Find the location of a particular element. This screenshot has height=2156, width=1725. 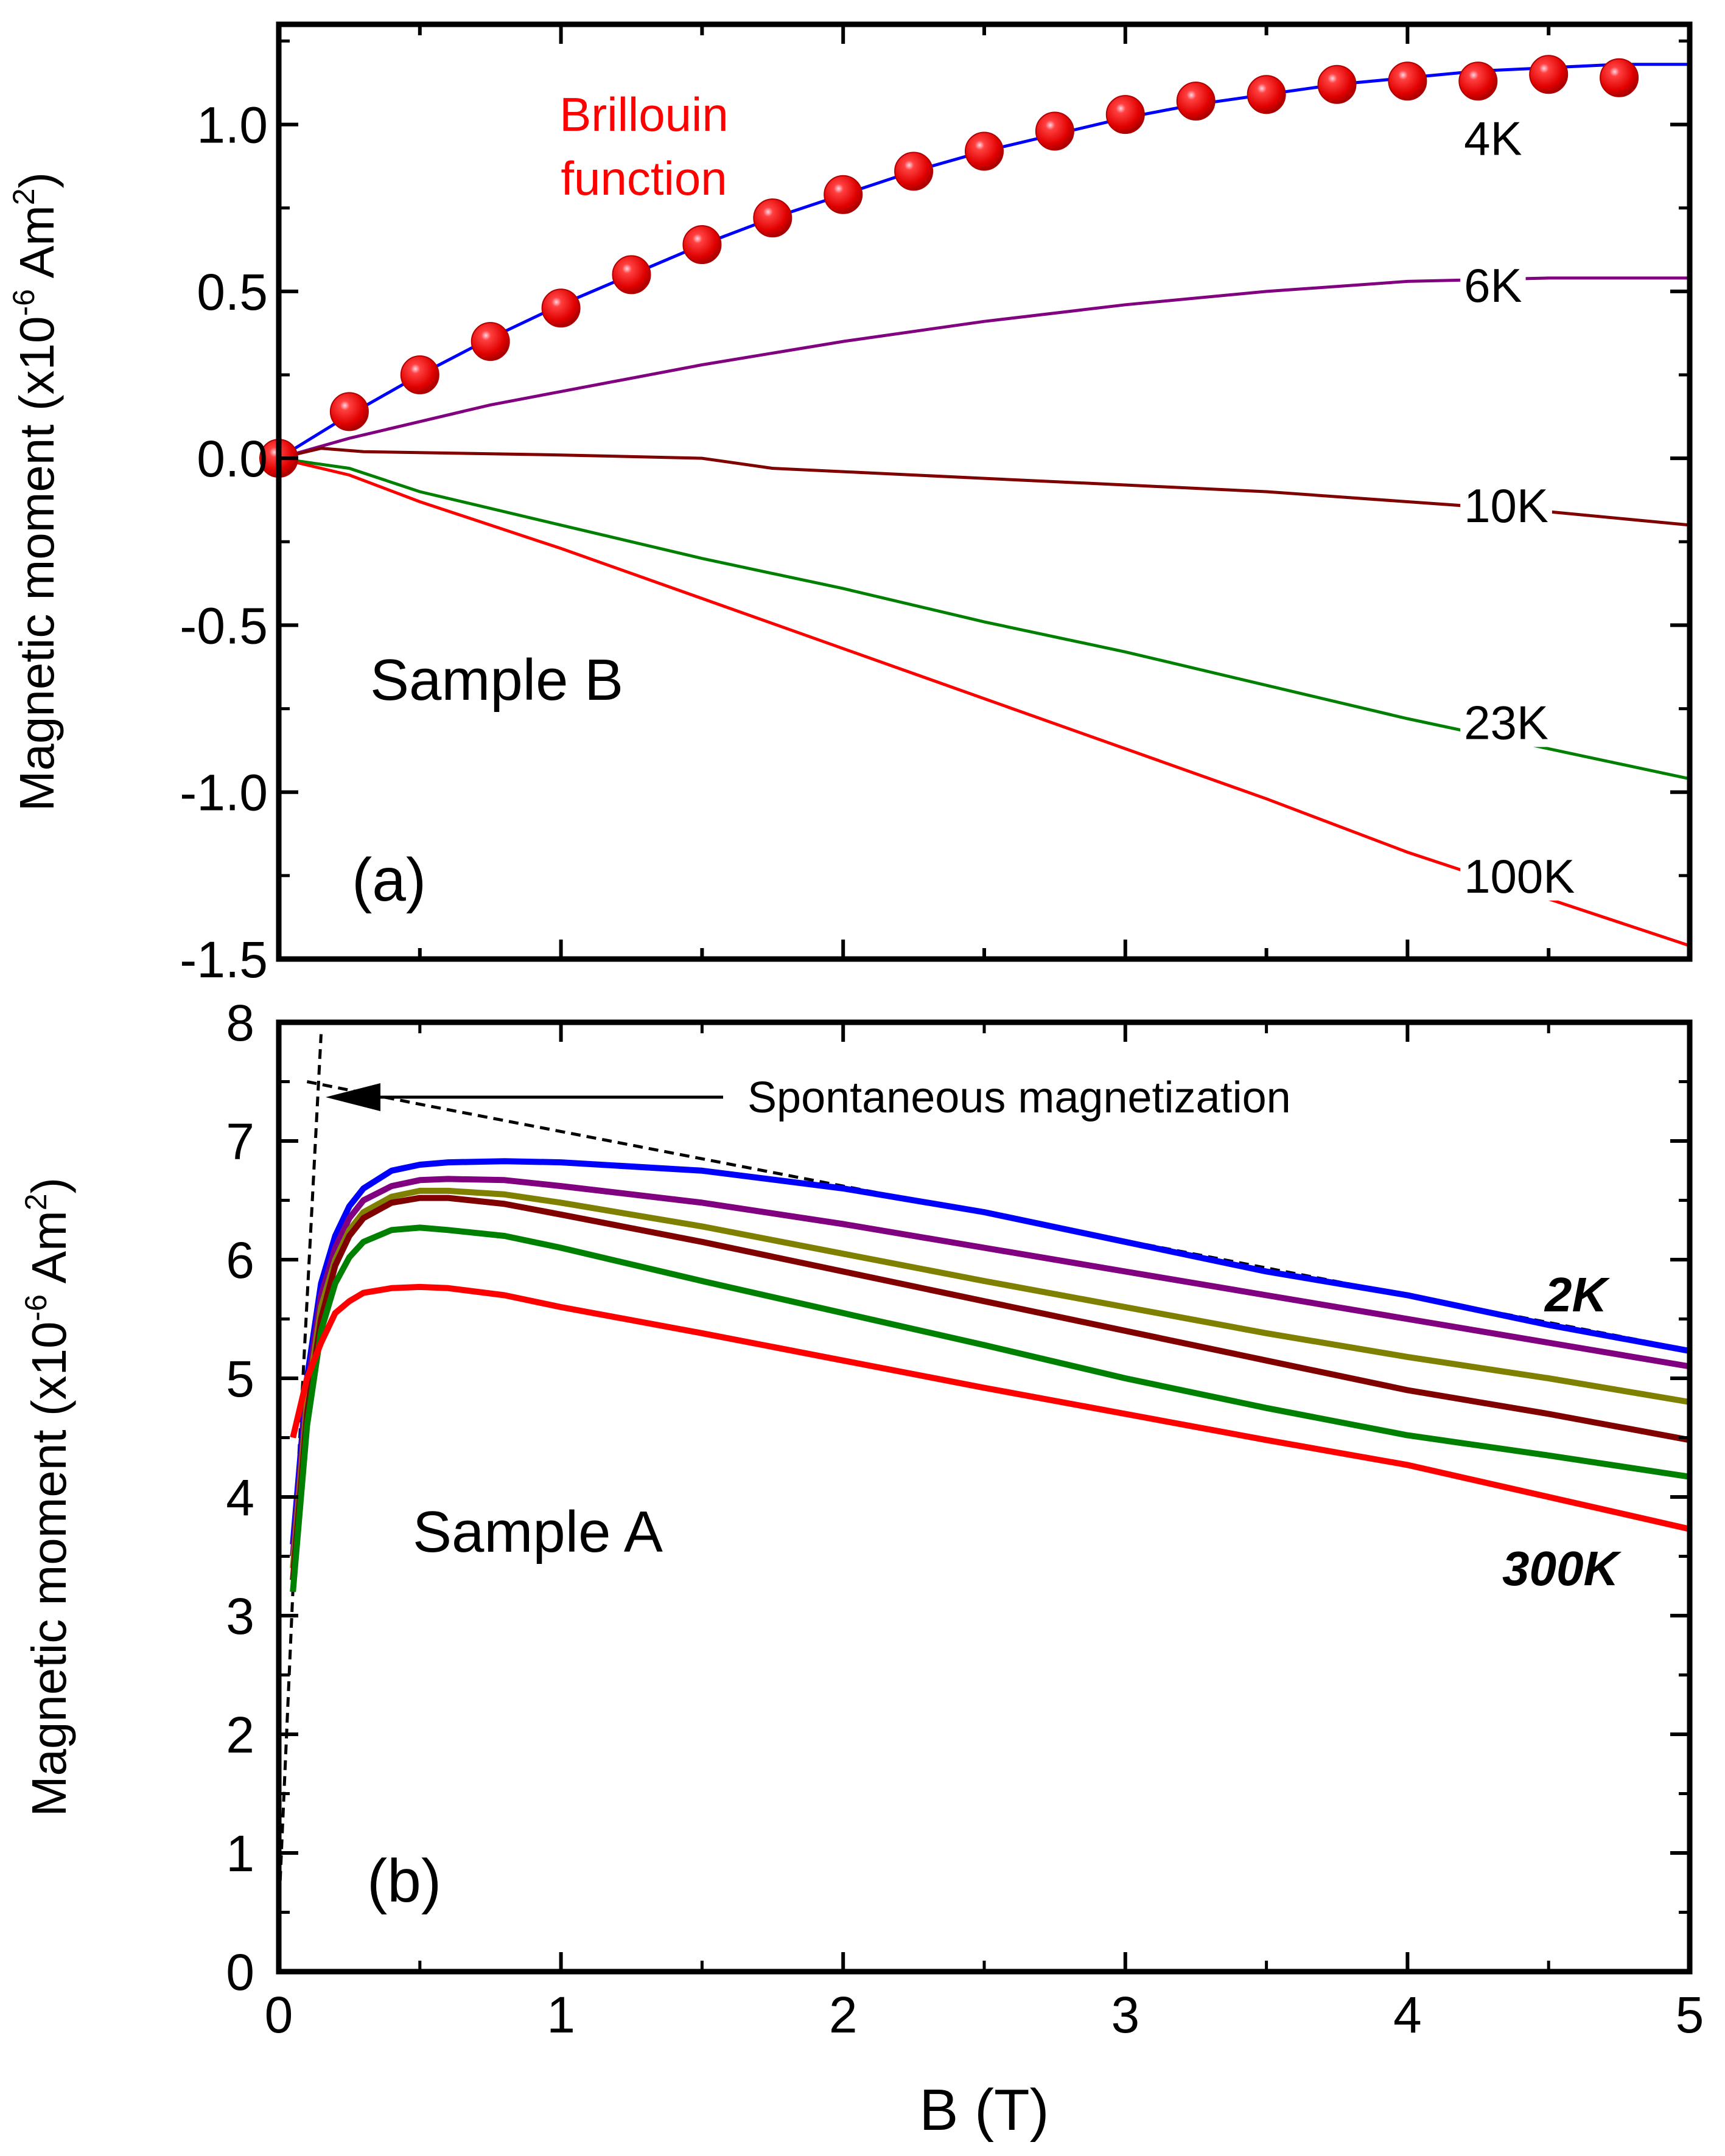

y-tick-label: -1.5 is located at coordinates (224, 959).